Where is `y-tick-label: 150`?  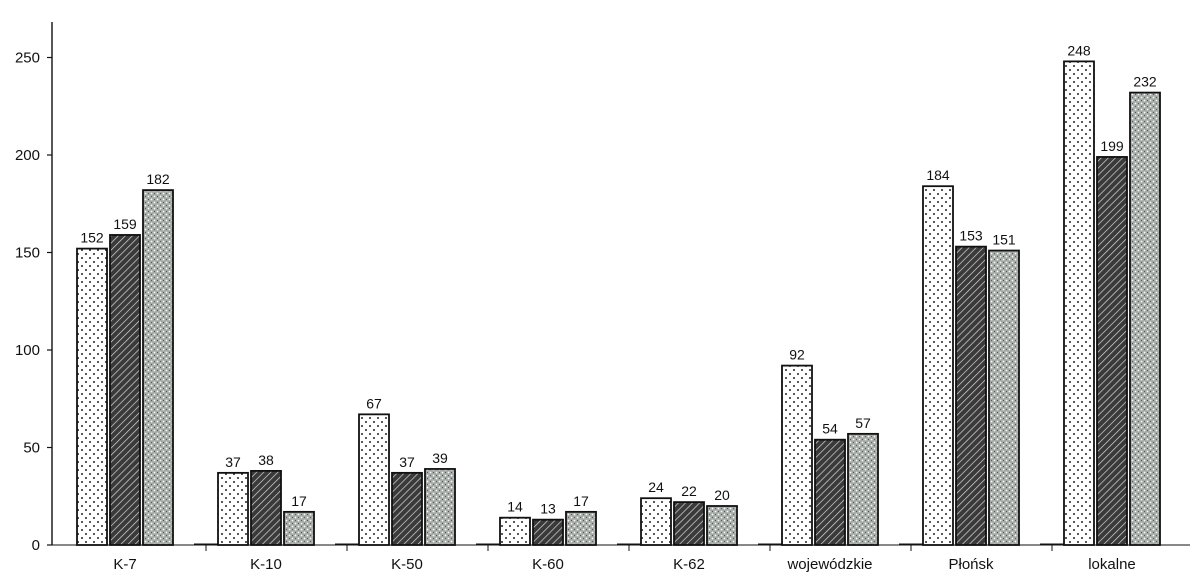
y-tick-label: 150 is located at coordinates (27, 253).